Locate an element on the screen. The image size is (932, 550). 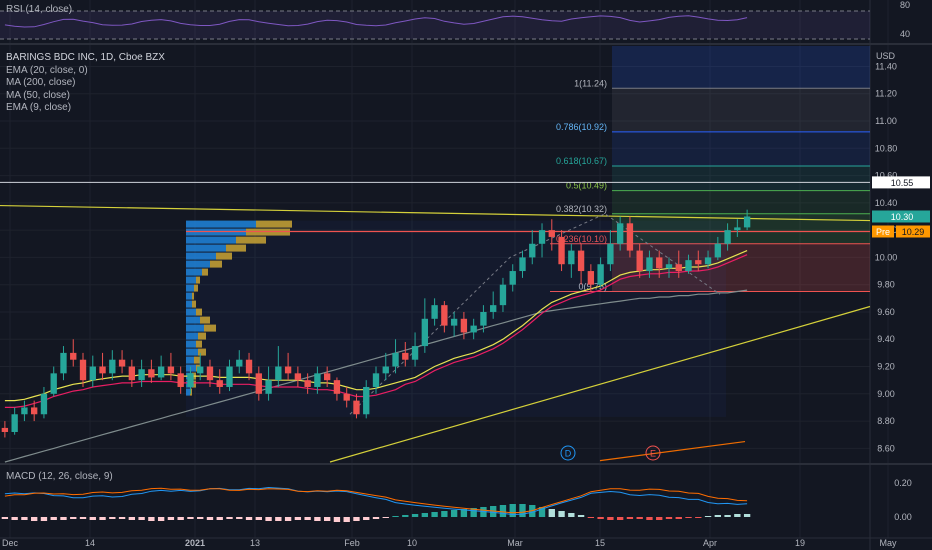
level-price-tag-bg is located at coordinates (901, 182).